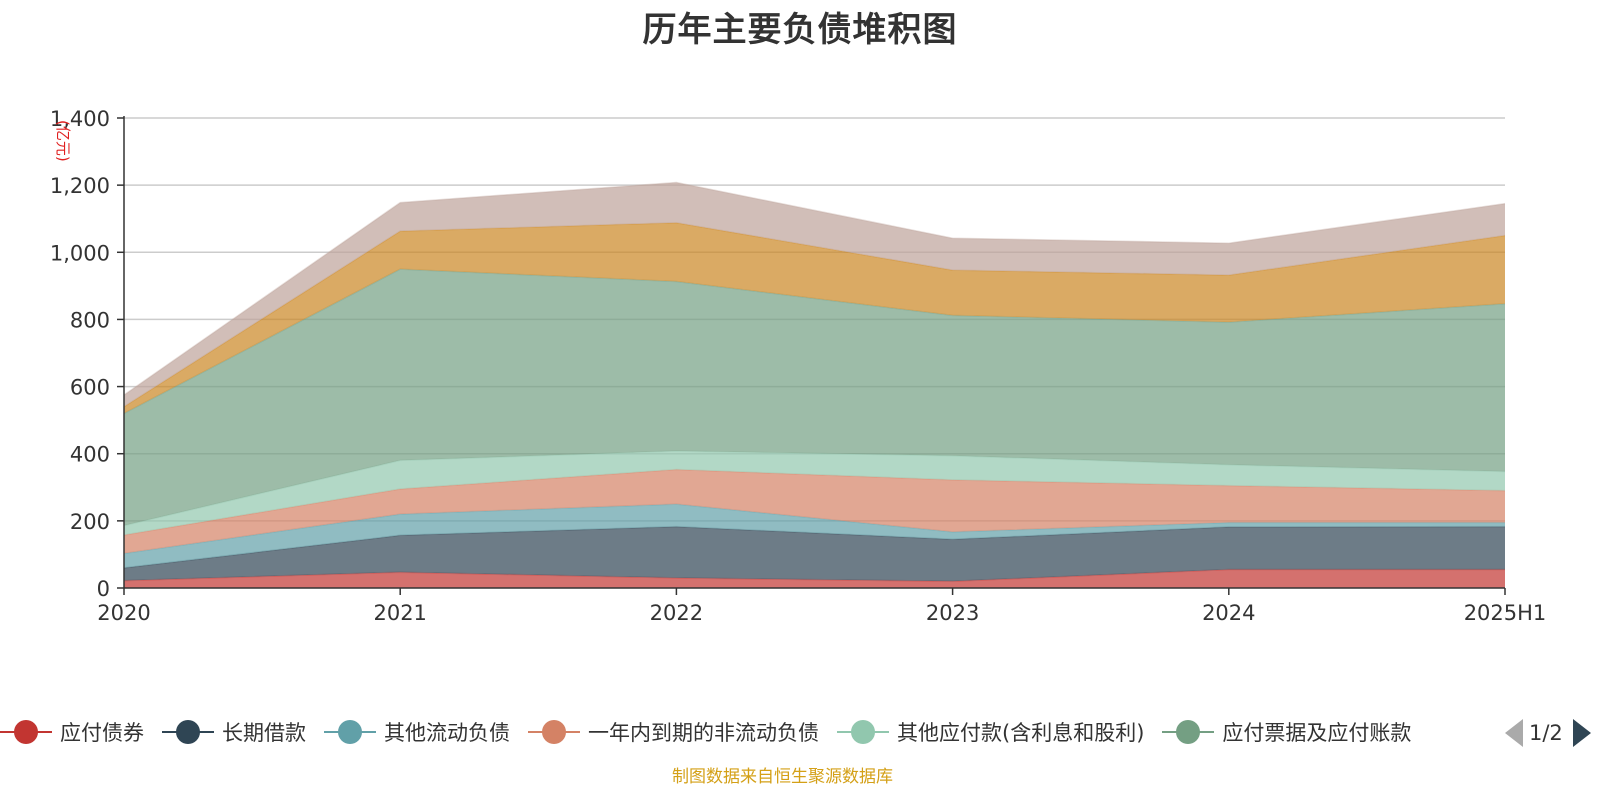 The width and height of the screenshot is (1600, 800). I want to click on legend-page-indicator: 1/2, so click(1546, 733).